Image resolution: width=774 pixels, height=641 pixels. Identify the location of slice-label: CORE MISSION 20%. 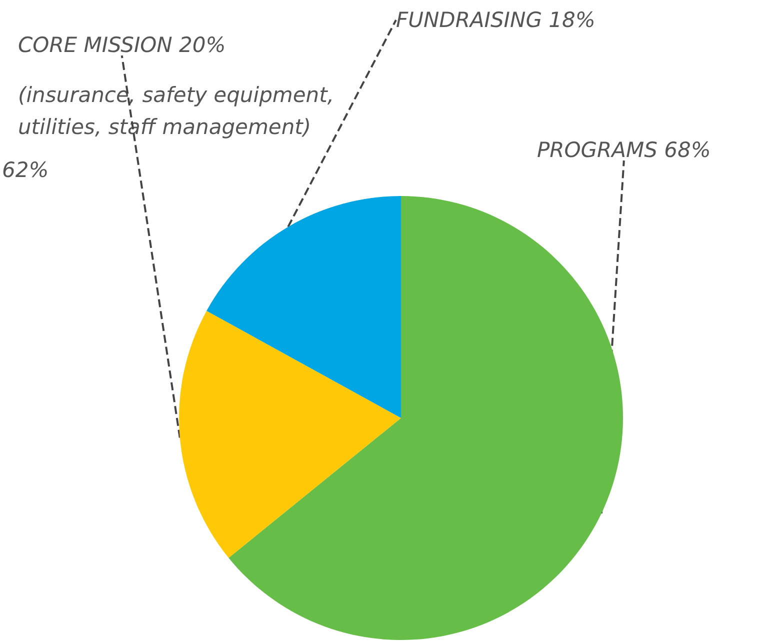
(122, 45).